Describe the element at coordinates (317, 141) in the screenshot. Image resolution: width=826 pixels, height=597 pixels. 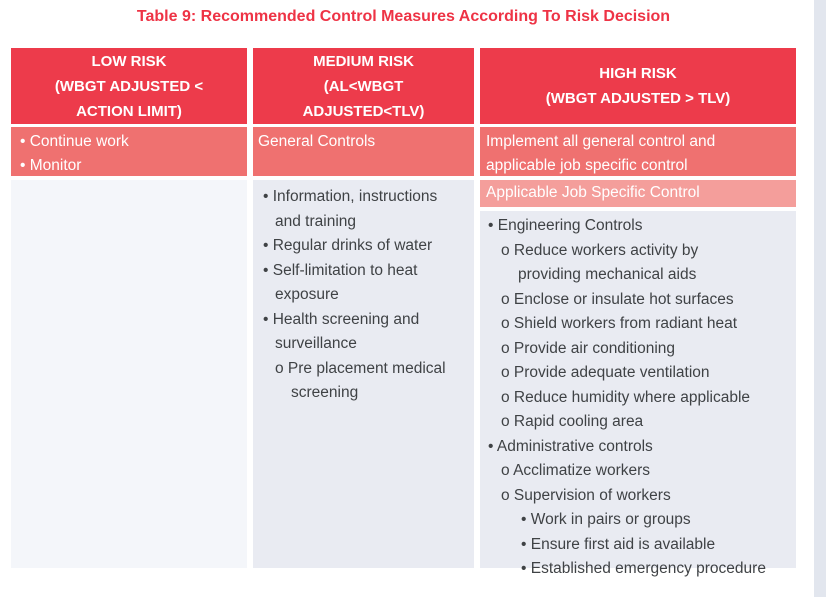
I see `summary-label: General Controls` at that location.